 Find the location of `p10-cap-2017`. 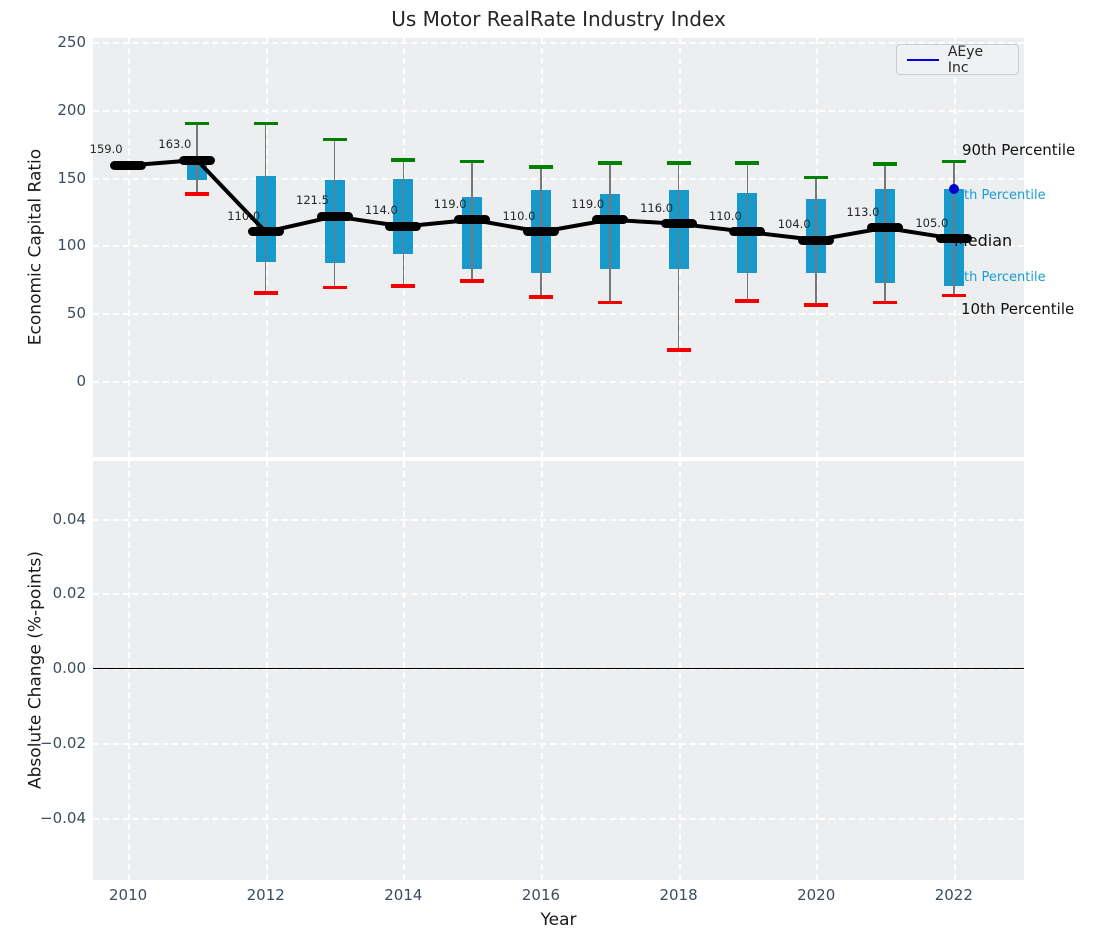

p10-cap-2017 is located at coordinates (609, 302).